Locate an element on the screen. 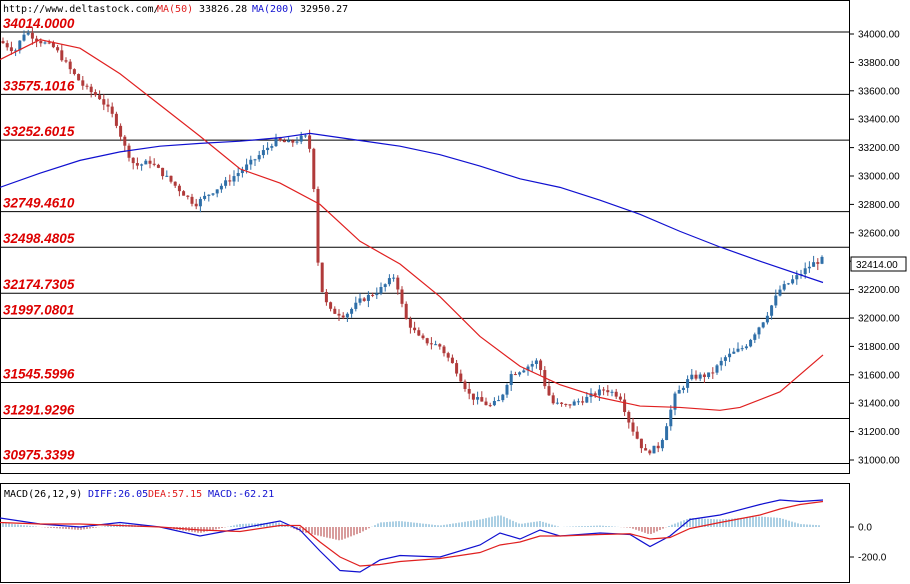 This screenshot has height=584, width=910. y-tick-label: 31000.00 is located at coordinates (879, 461).